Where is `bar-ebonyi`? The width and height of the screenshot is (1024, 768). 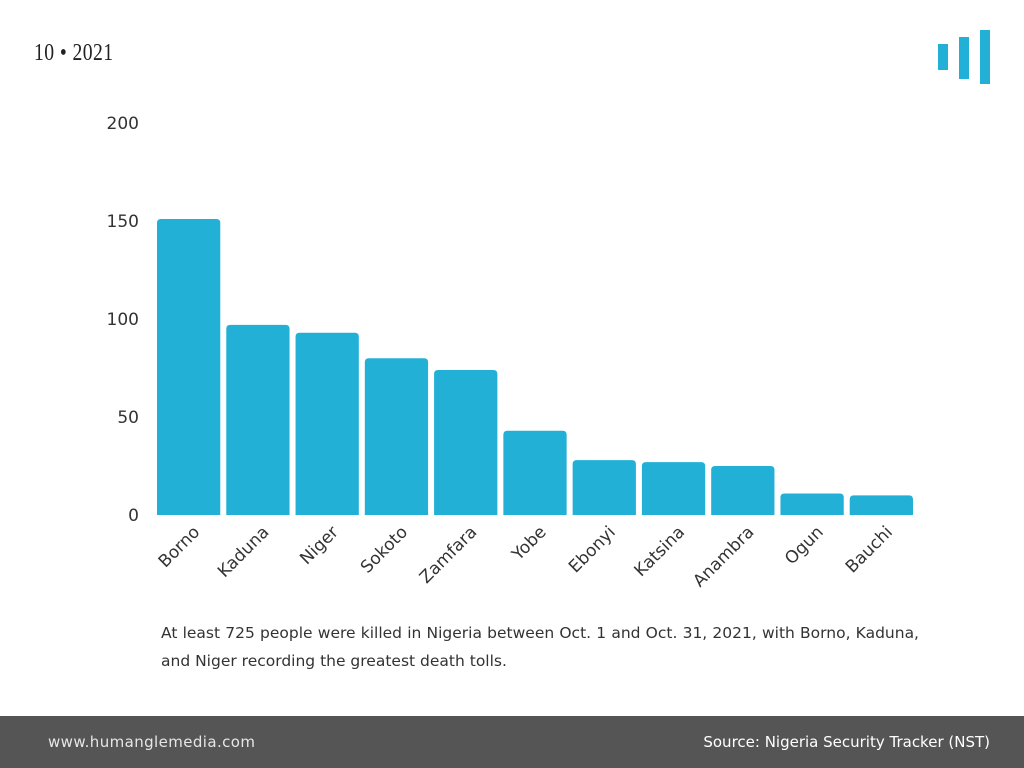 bar-ebonyi is located at coordinates (604, 487).